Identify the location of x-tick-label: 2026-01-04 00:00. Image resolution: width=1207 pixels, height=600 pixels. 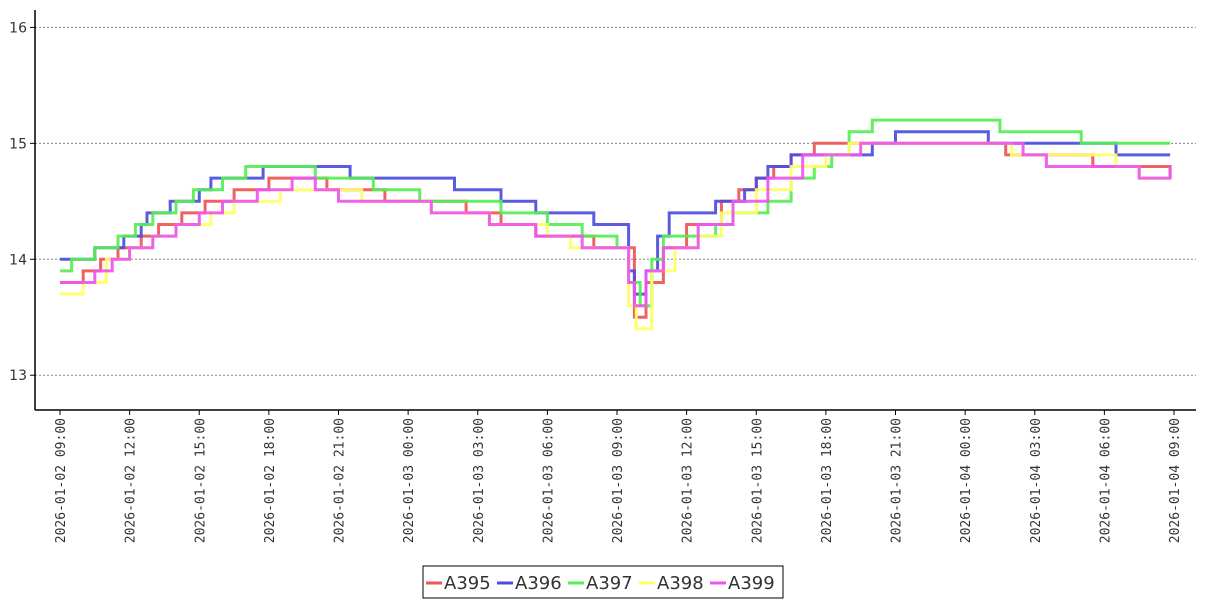
(966, 480).